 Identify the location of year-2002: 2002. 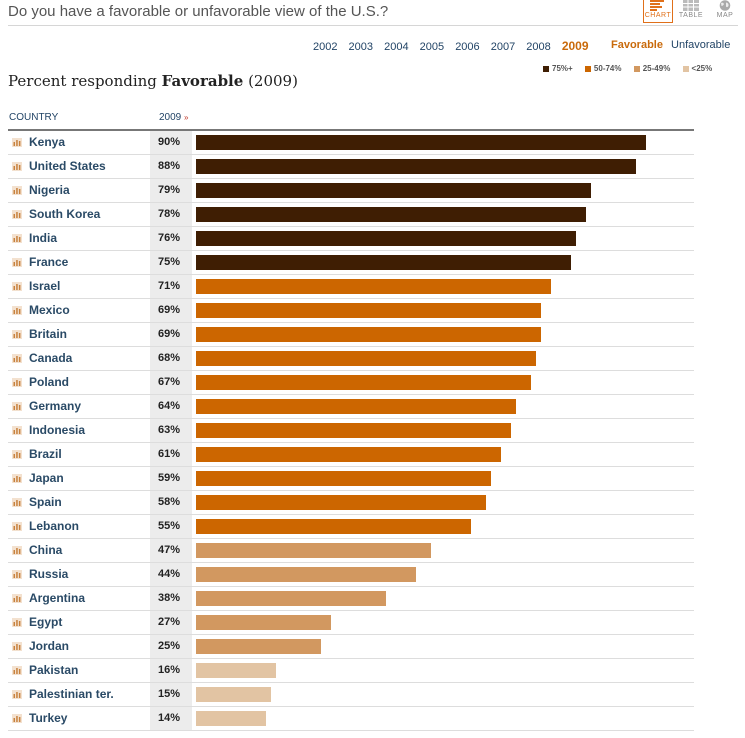
(325, 47).